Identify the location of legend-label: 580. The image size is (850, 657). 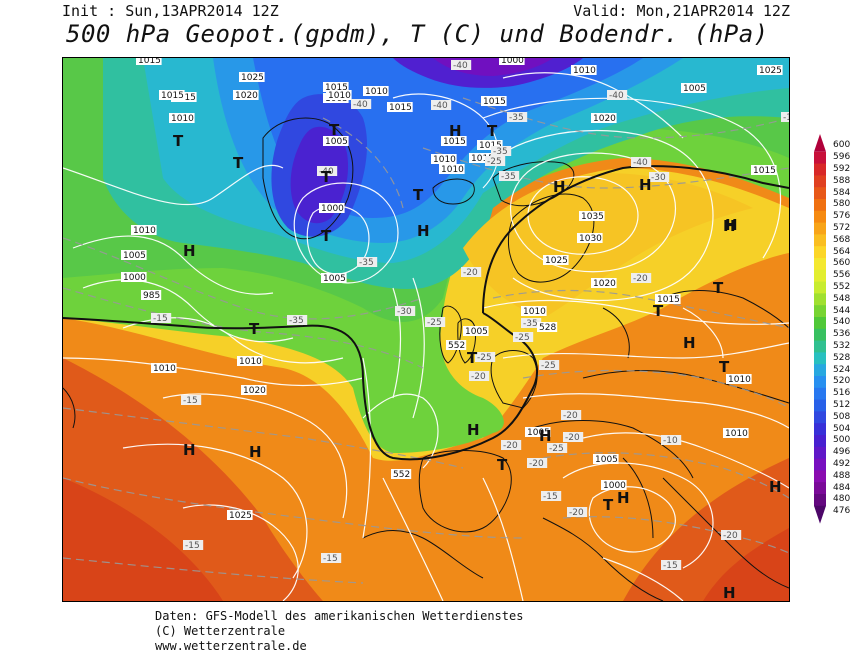
(841, 204).